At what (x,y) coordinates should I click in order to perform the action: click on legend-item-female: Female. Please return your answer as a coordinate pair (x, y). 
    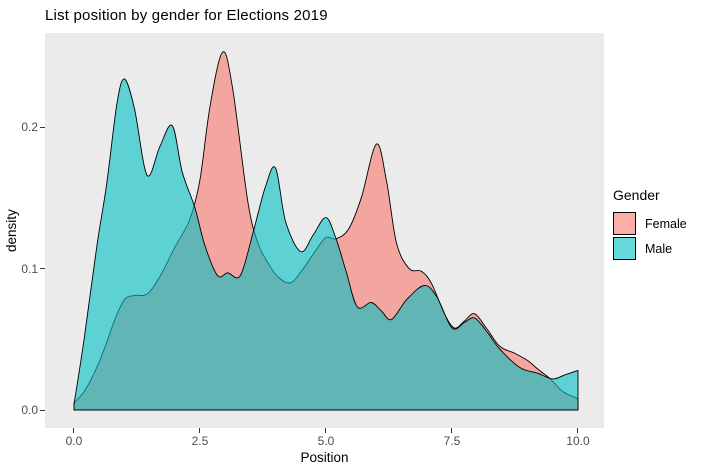
    Looking at the image, I should click on (662, 223).